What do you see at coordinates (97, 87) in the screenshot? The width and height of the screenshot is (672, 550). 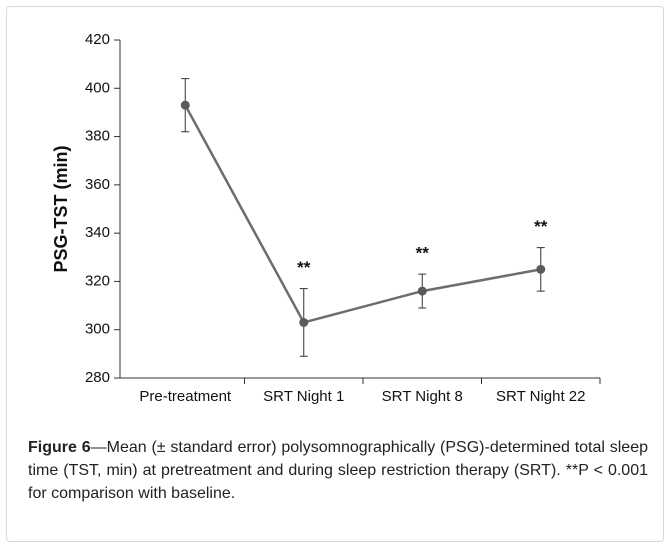 I see `y-tick-label: 400` at bounding box center [97, 87].